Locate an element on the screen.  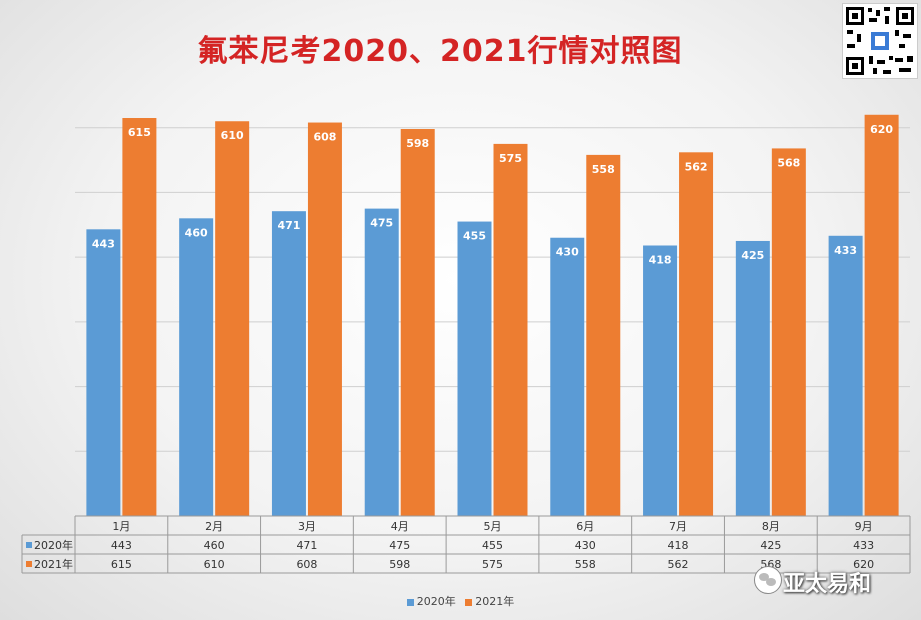
data-label: 562 is located at coordinates (696, 166).